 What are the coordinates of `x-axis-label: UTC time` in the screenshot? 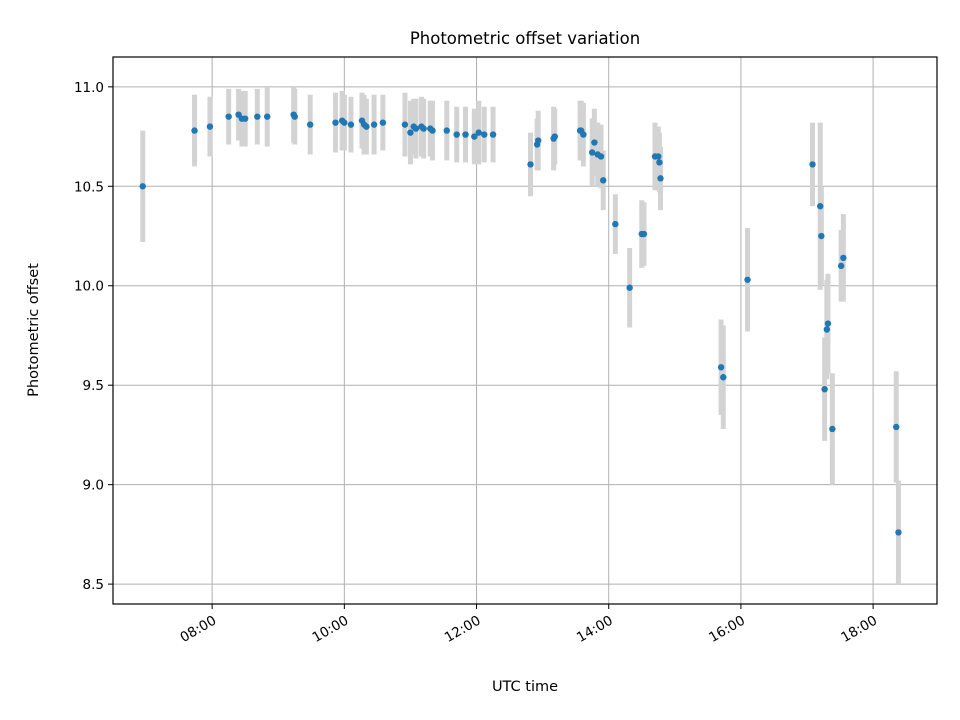 It's located at (525, 687).